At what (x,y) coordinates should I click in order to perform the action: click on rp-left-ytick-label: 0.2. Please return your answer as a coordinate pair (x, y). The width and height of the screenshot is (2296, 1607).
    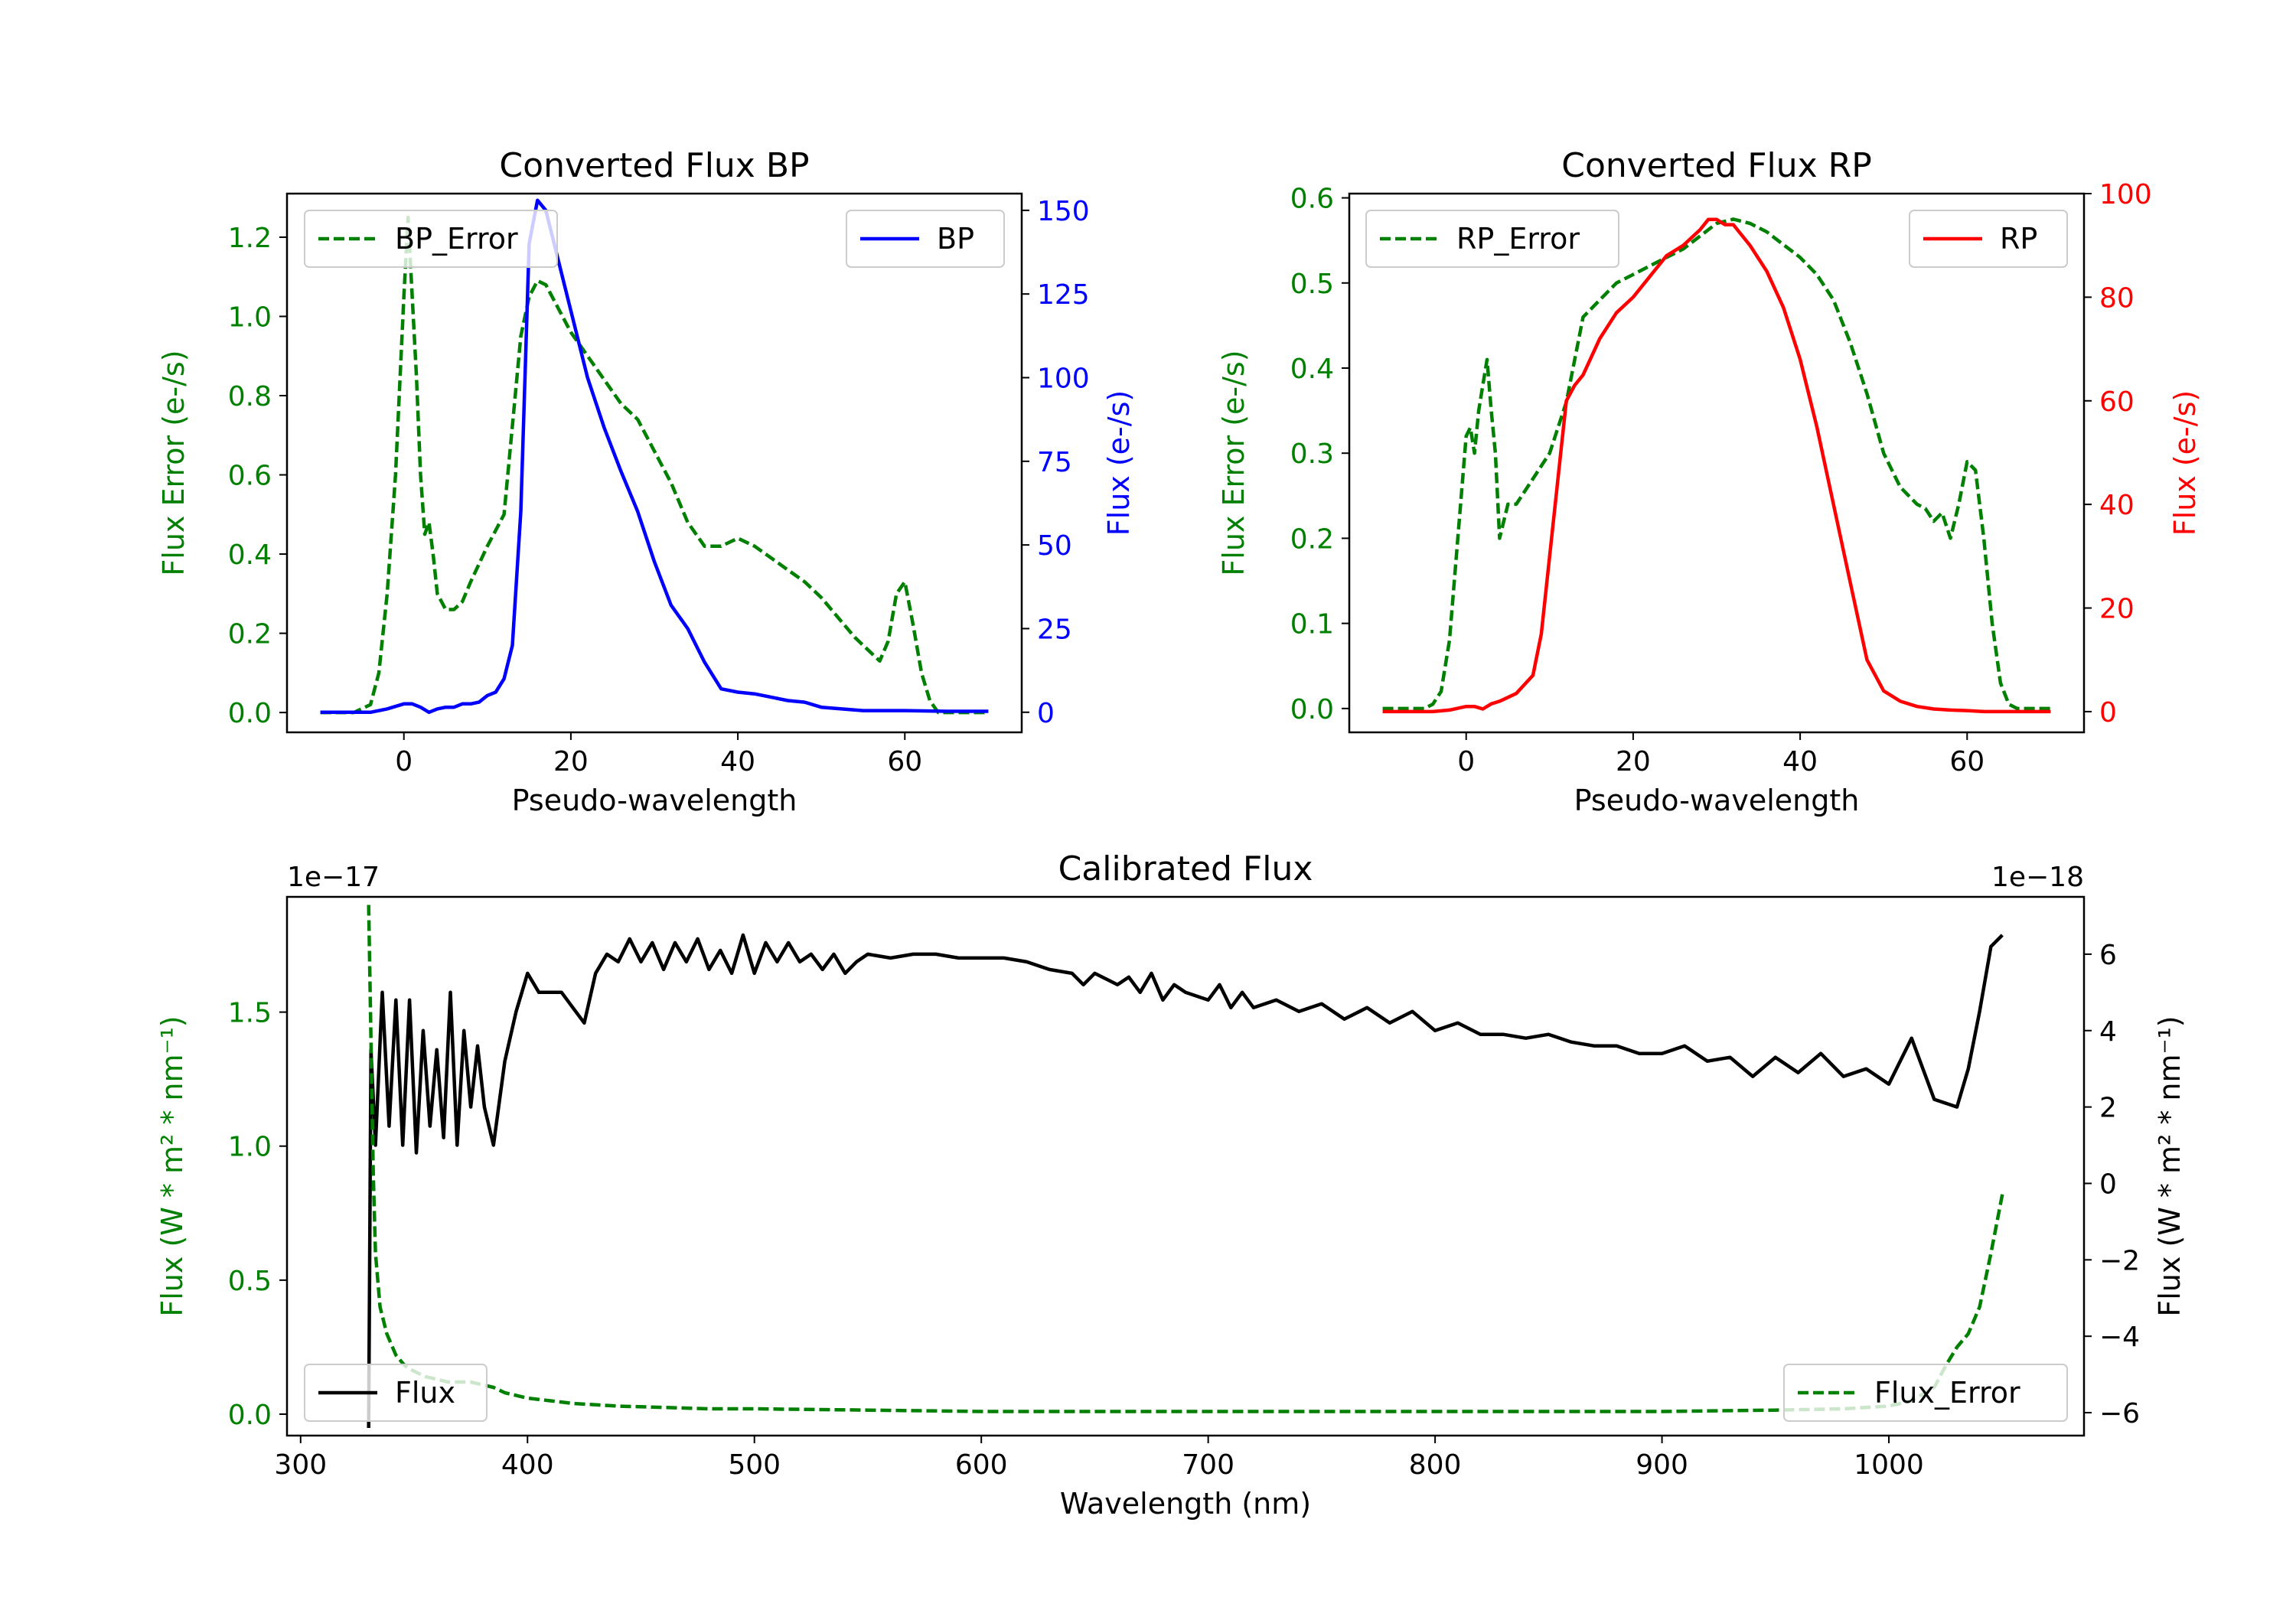
    Looking at the image, I should click on (1312, 539).